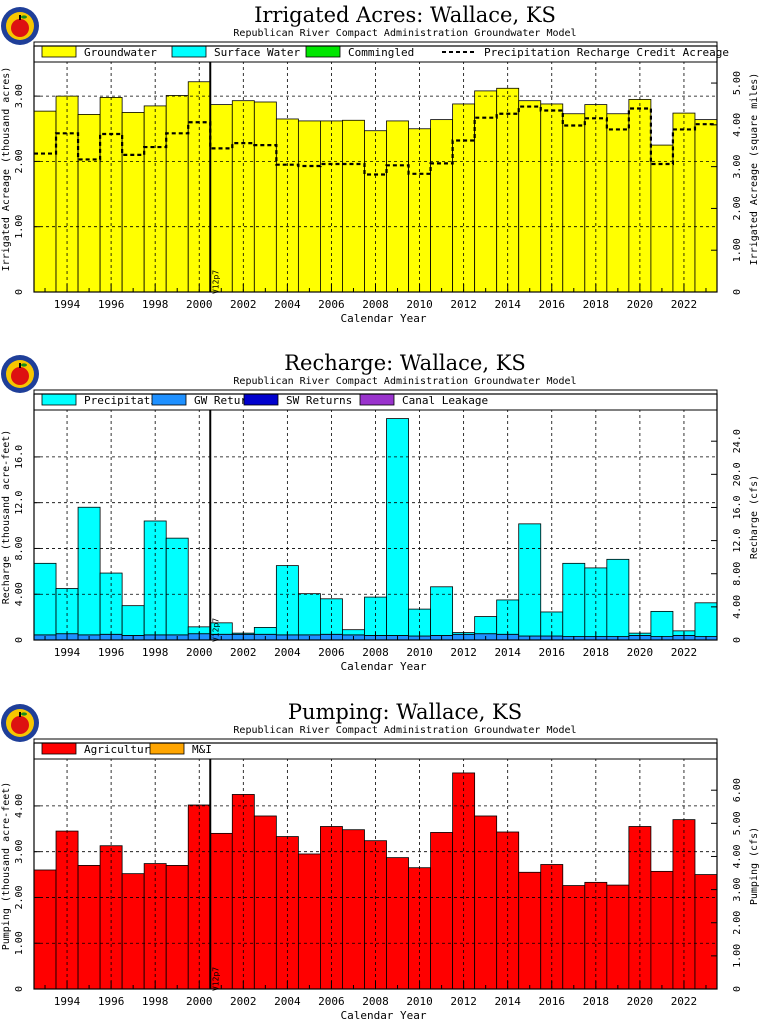  What do you see at coordinates (405, 712) in the screenshot?
I see `chart-title: Pumping: Wallace, KS` at bounding box center [405, 712].